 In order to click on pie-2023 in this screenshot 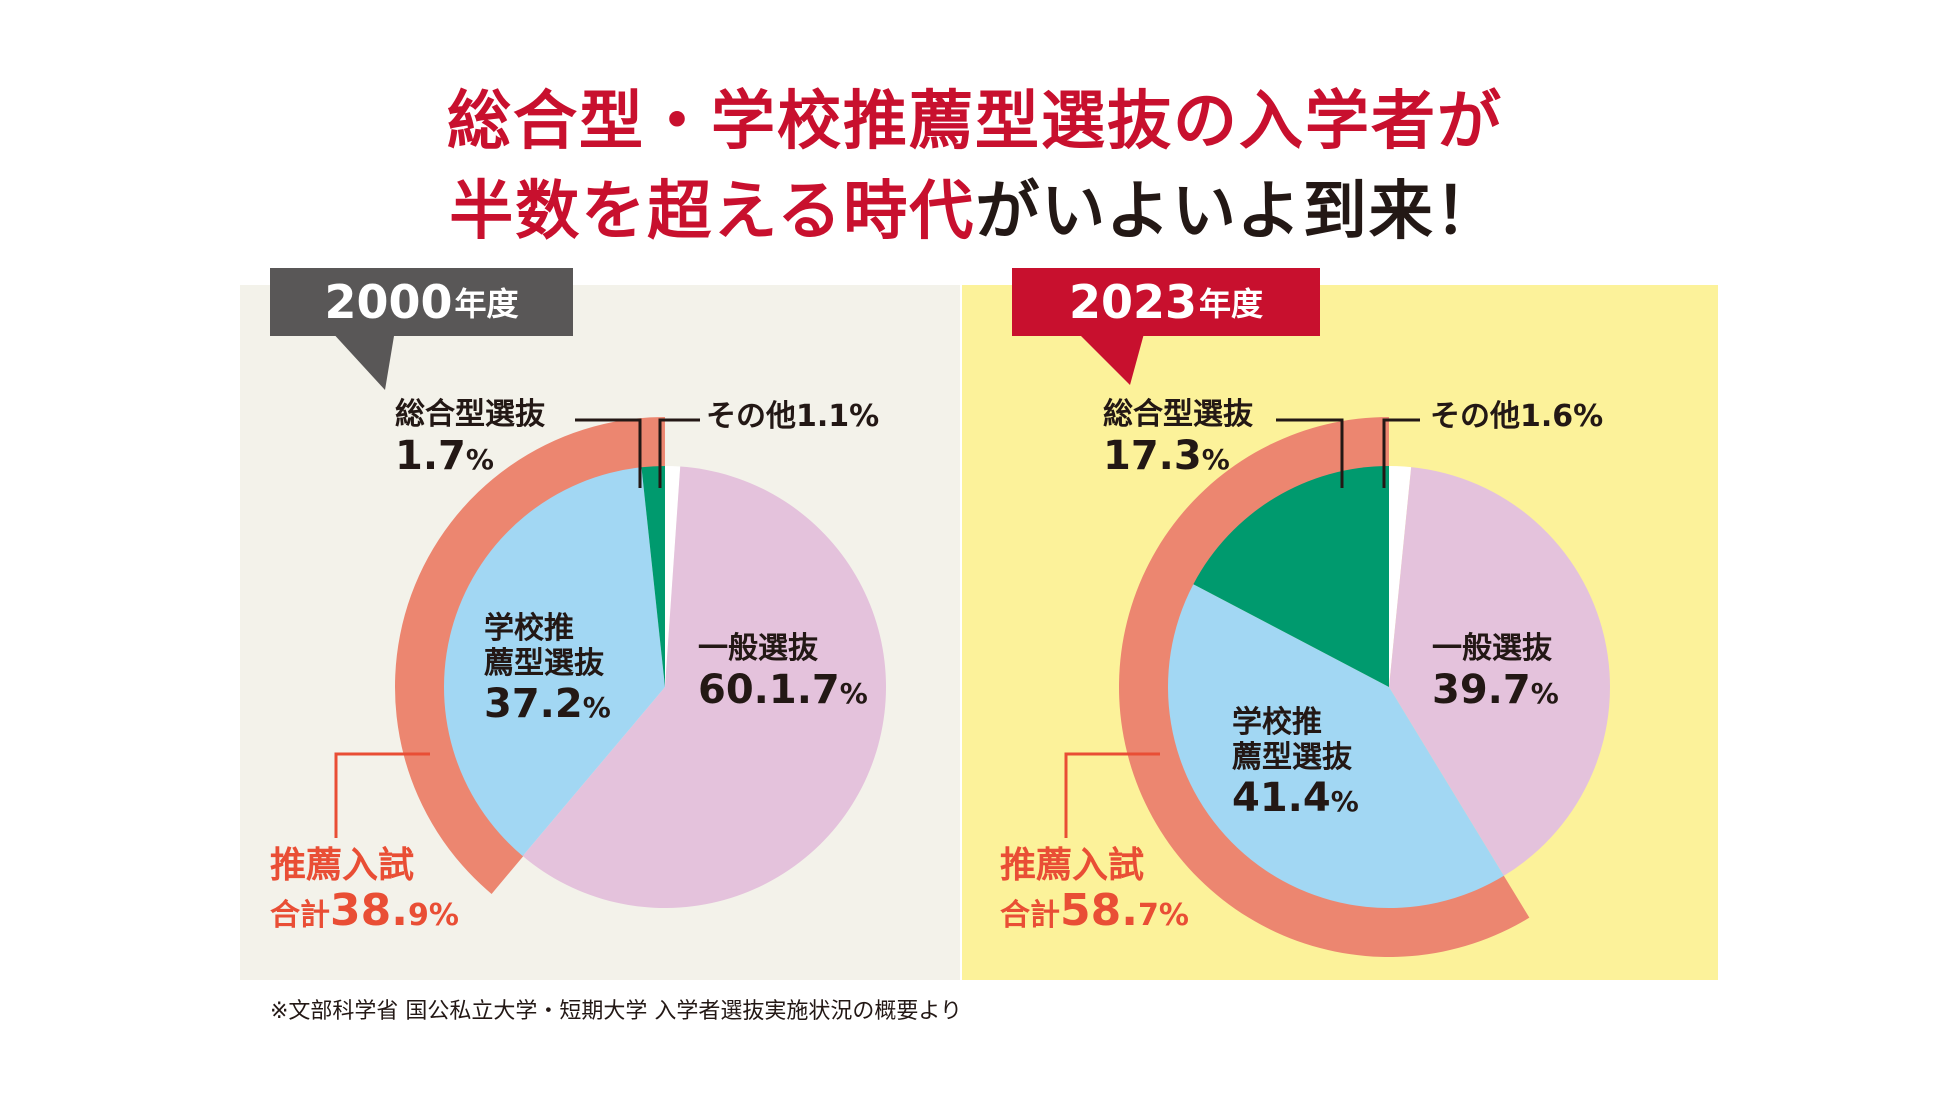, I will do `click(1364, 687)`.